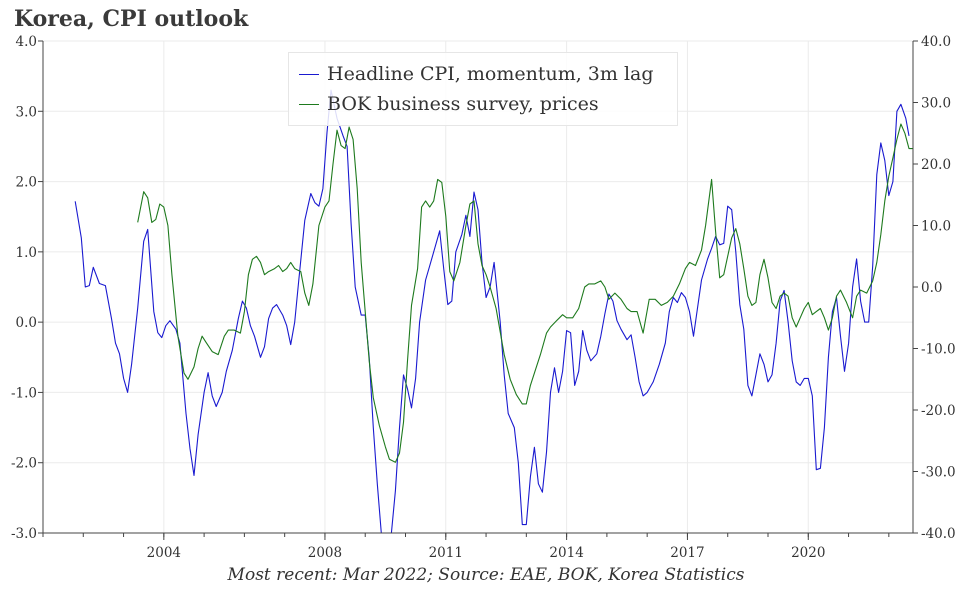  I want to click on y-left-tick-label: 1.0, so click(26, 253).